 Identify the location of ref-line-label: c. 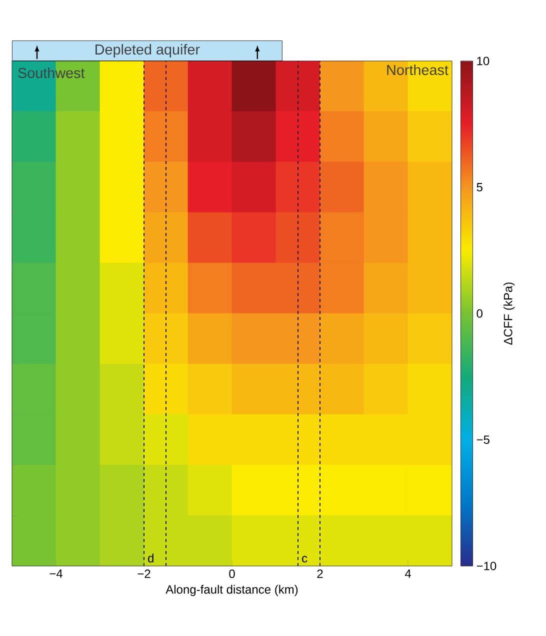
(305, 559).